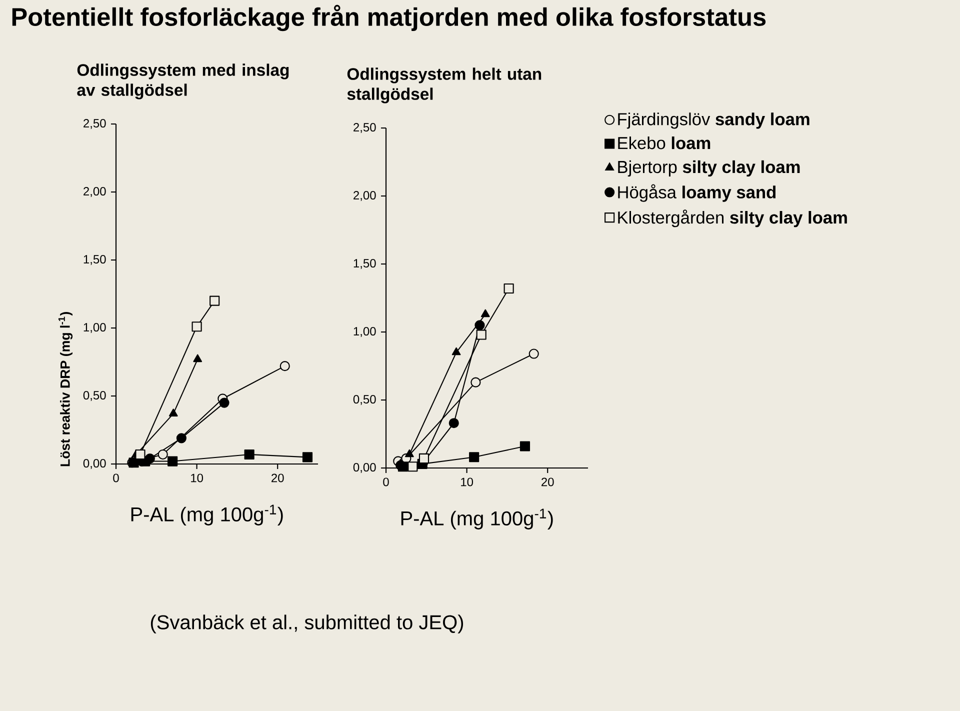 The height and width of the screenshot is (711, 960). I want to click on legend-label: Högåsa loamy sand, so click(697, 193).